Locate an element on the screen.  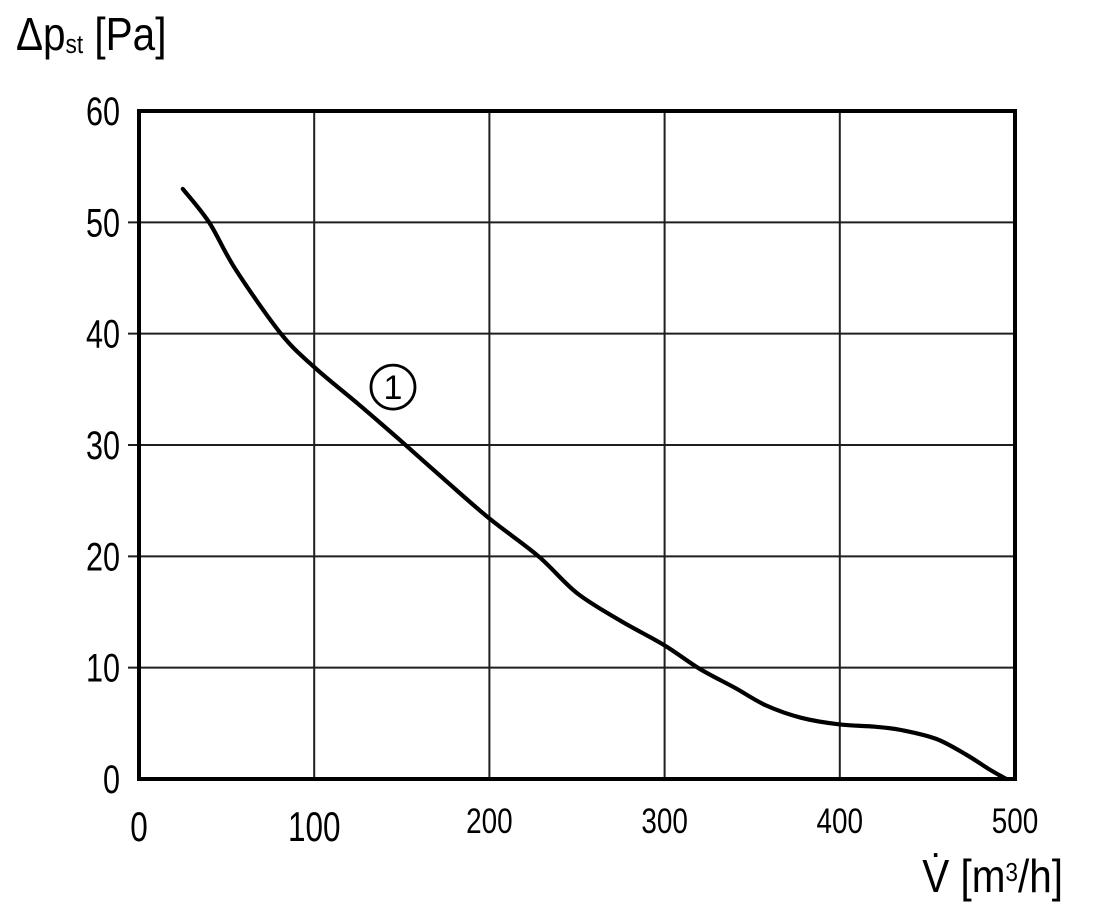
x-tick-label-500: 500 is located at coordinates (1015, 821).